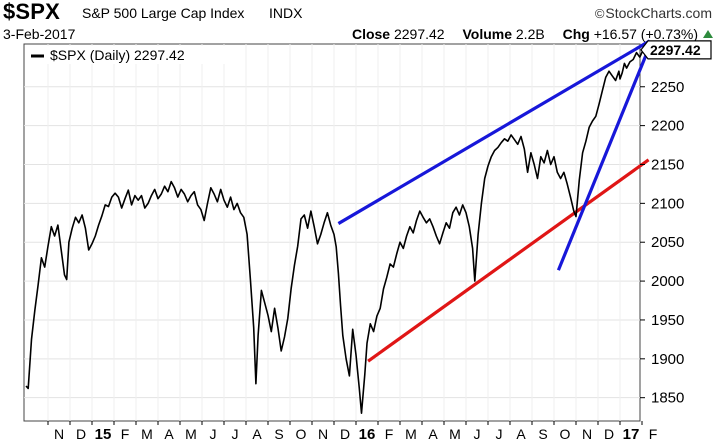 The width and height of the screenshot is (720, 445). What do you see at coordinates (371, 34) in the screenshot?
I see `close-label: Close` at bounding box center [371, 34].